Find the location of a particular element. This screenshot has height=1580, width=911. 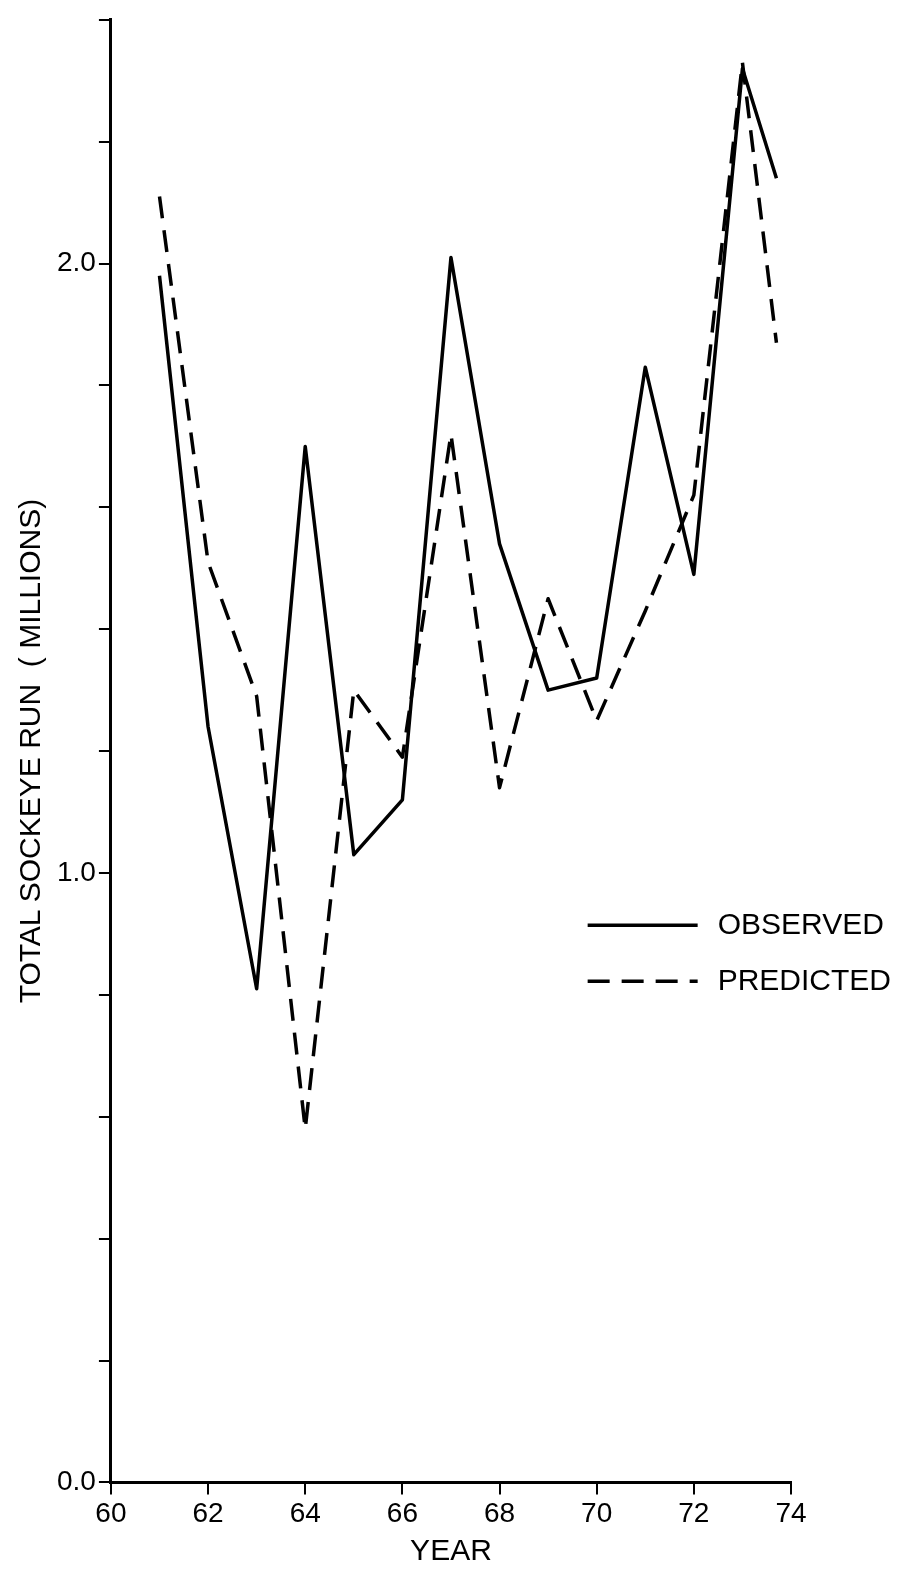

y-tick-label: 1.0 is located at coordinates (76, 871).